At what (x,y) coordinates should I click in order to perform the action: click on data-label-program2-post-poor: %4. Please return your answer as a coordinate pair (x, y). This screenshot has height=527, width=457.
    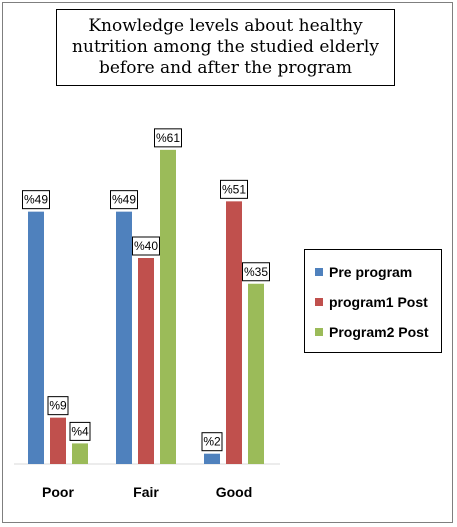
    Looking at the image, I should click on (80, 431).